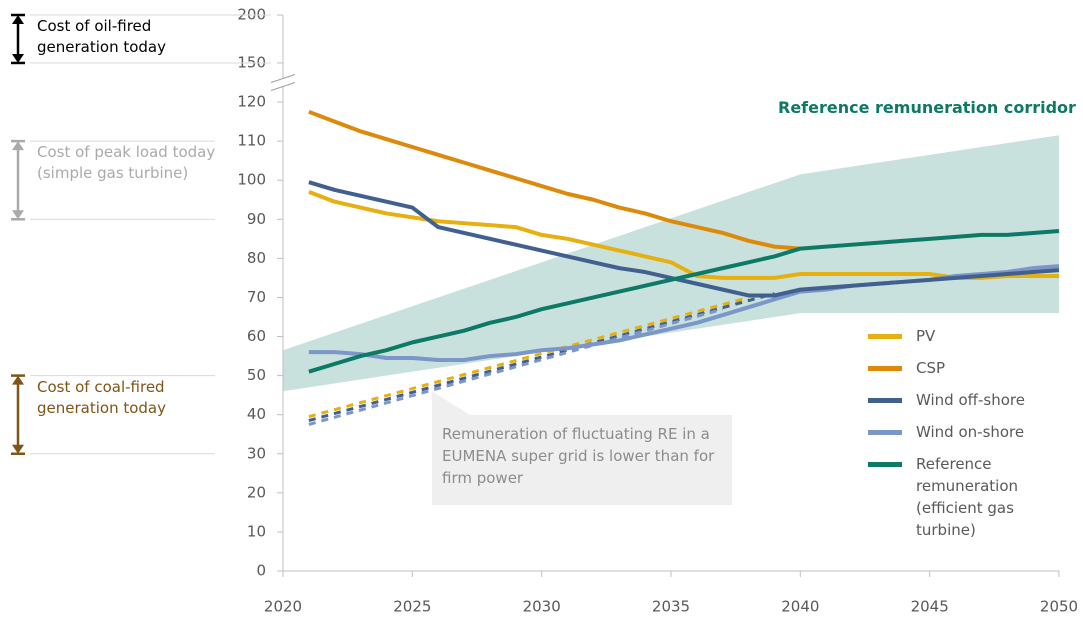 The height and width of the screenshot is (621, 1083). I want to click on annotation-text: Cost of coal-fired generation today, so click(101, 397).